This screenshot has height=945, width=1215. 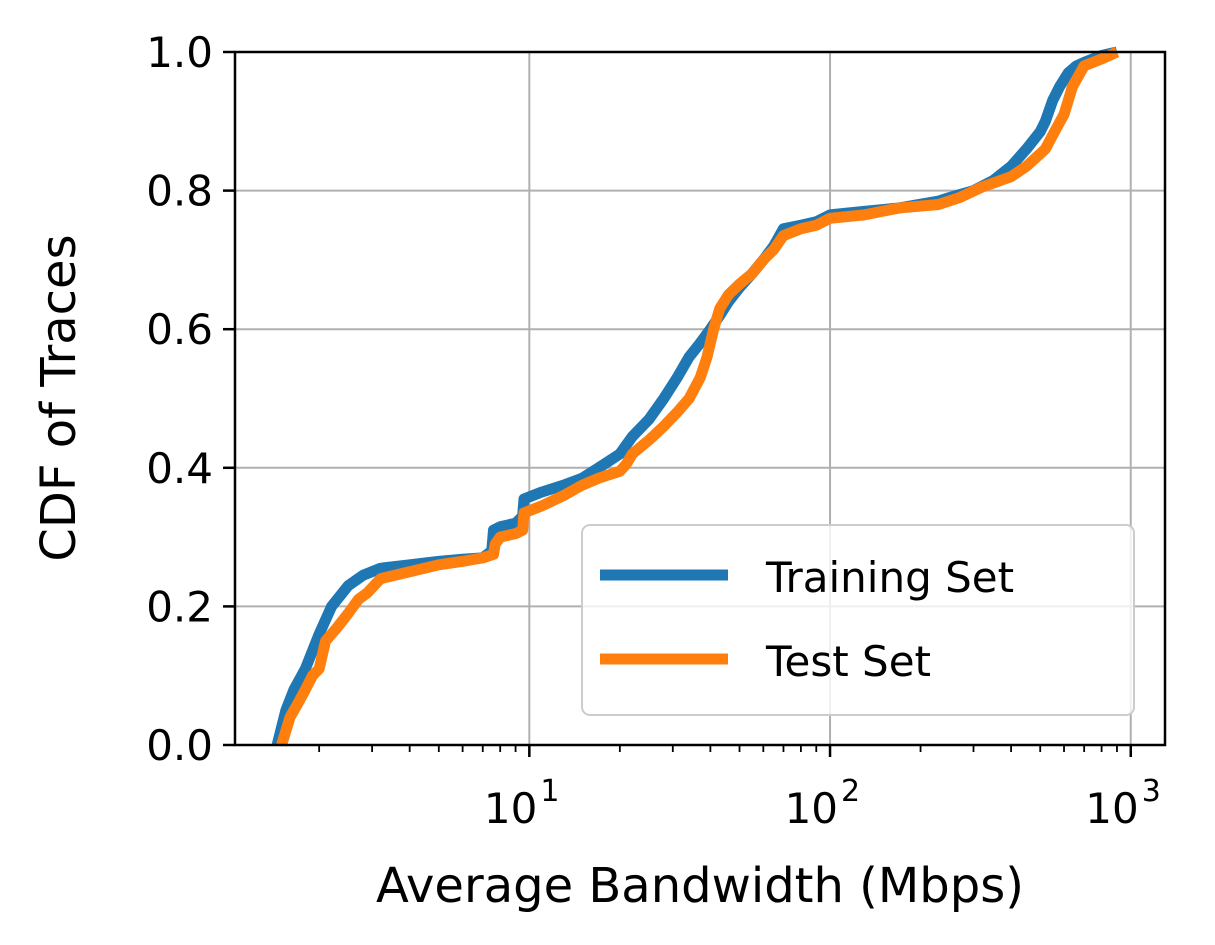 I want to click on x-tick-exponent: 1, so click(x=549, y=791).